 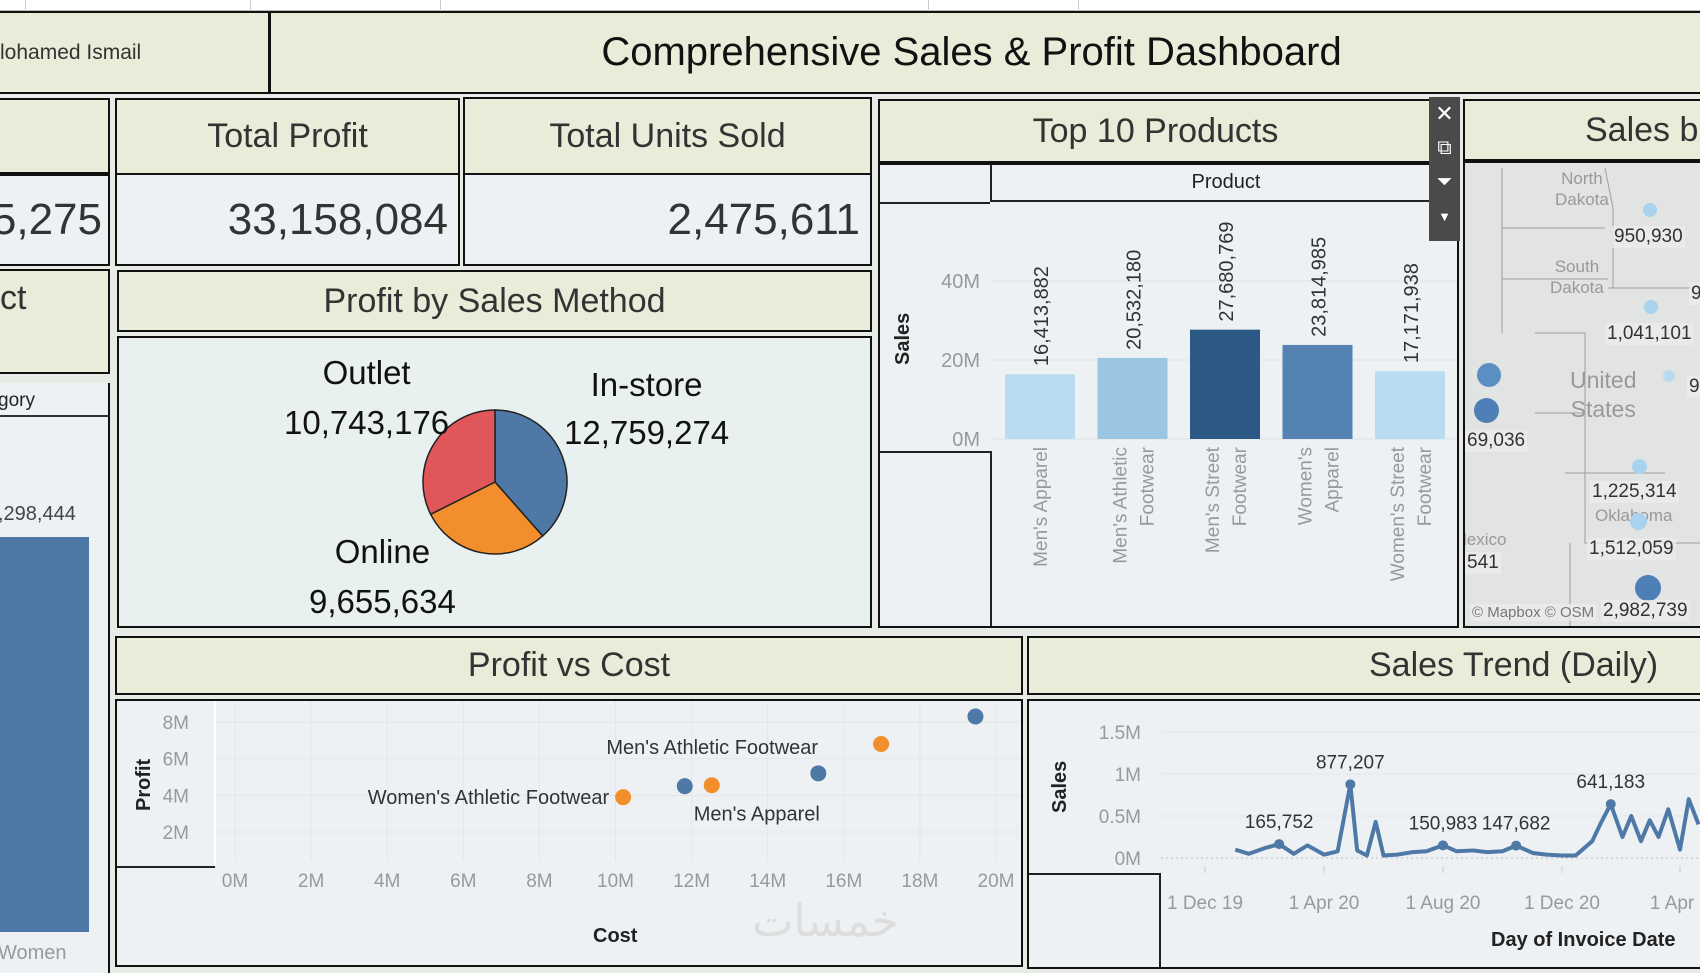 What do you see at coordinates (38, 514) in the screenshot?
I see `bar-label: ,298,444` at bounding box center [38, 514].